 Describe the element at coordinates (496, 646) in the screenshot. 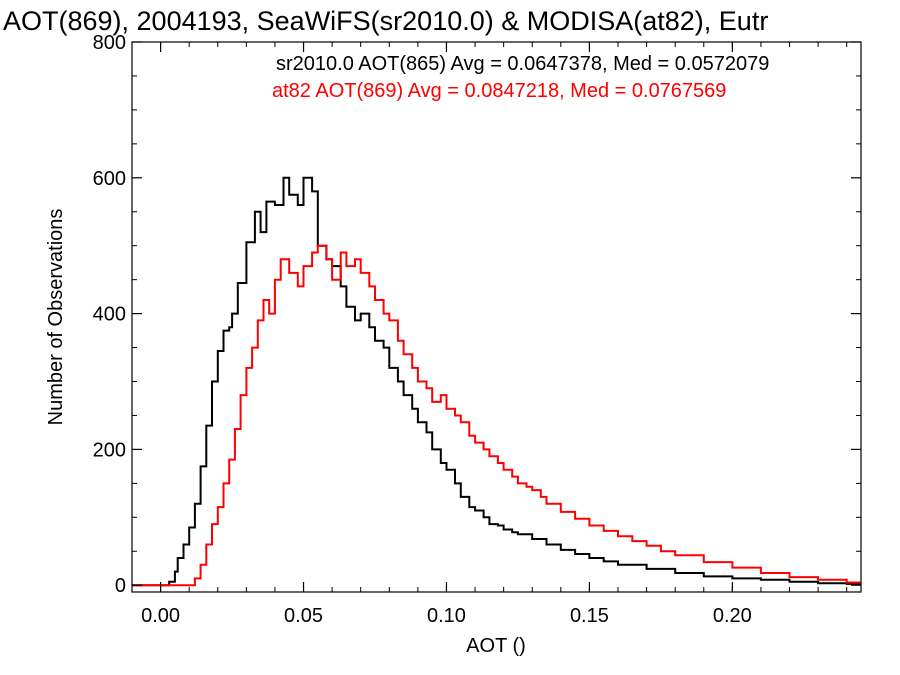

I see `x-axis-label: AOT ()` at that location.